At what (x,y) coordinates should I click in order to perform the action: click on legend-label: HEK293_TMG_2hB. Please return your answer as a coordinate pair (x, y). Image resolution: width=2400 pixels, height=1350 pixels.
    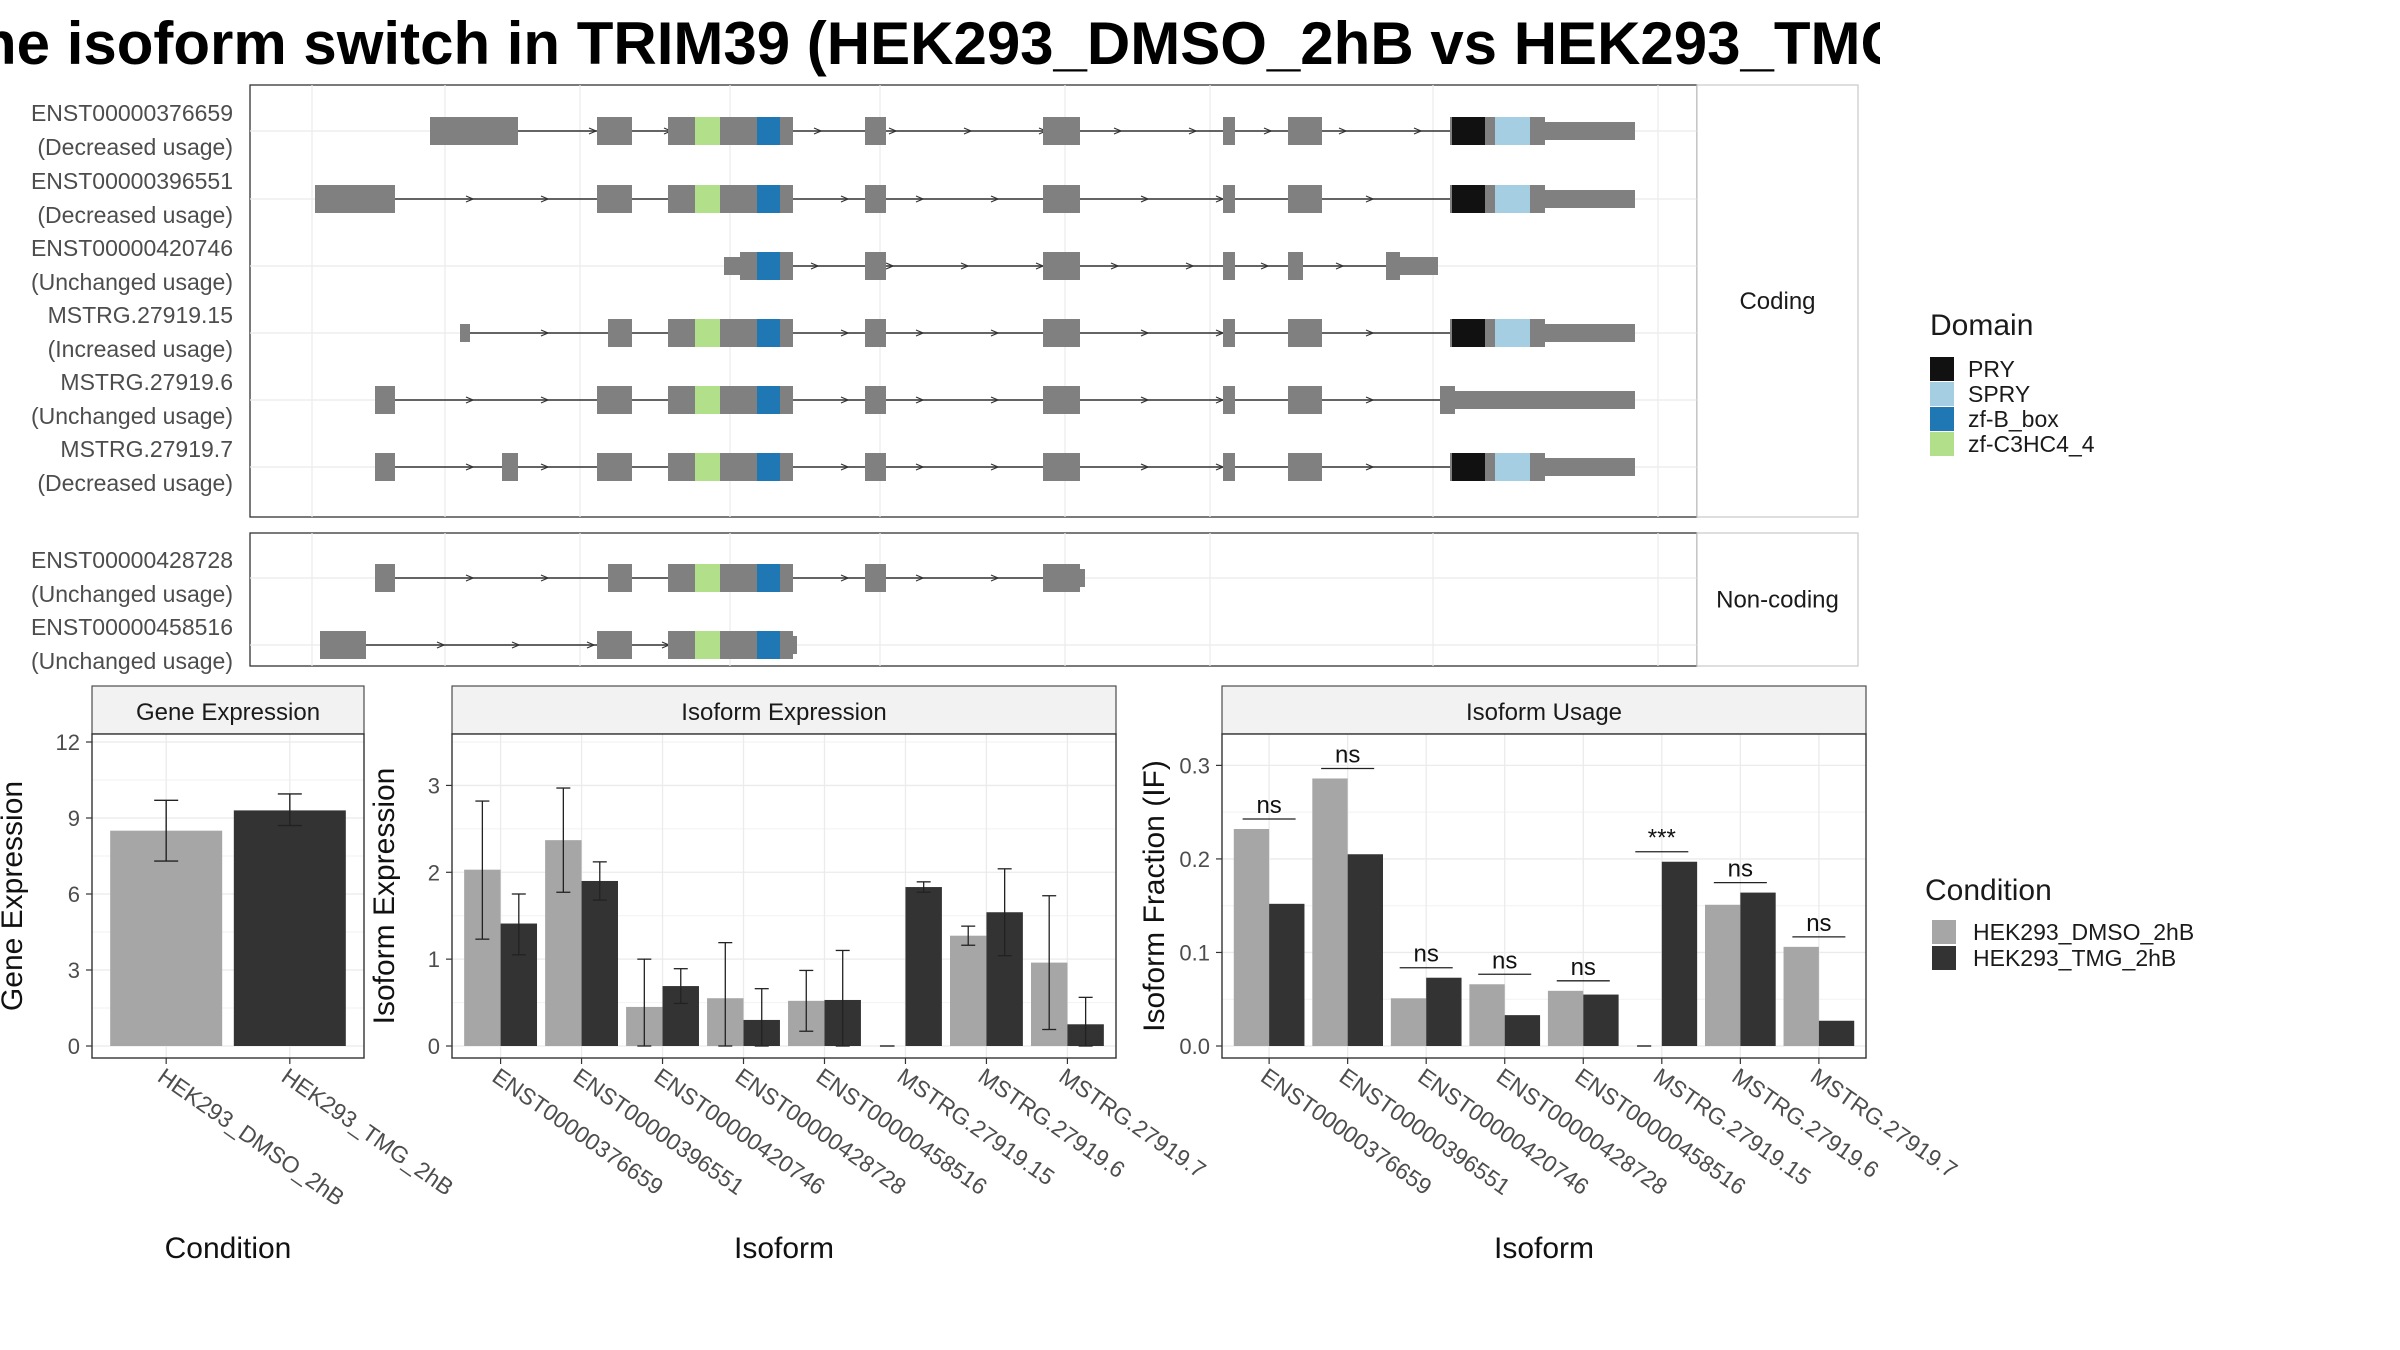
    Looking at the image, I should click on (2074, 958).